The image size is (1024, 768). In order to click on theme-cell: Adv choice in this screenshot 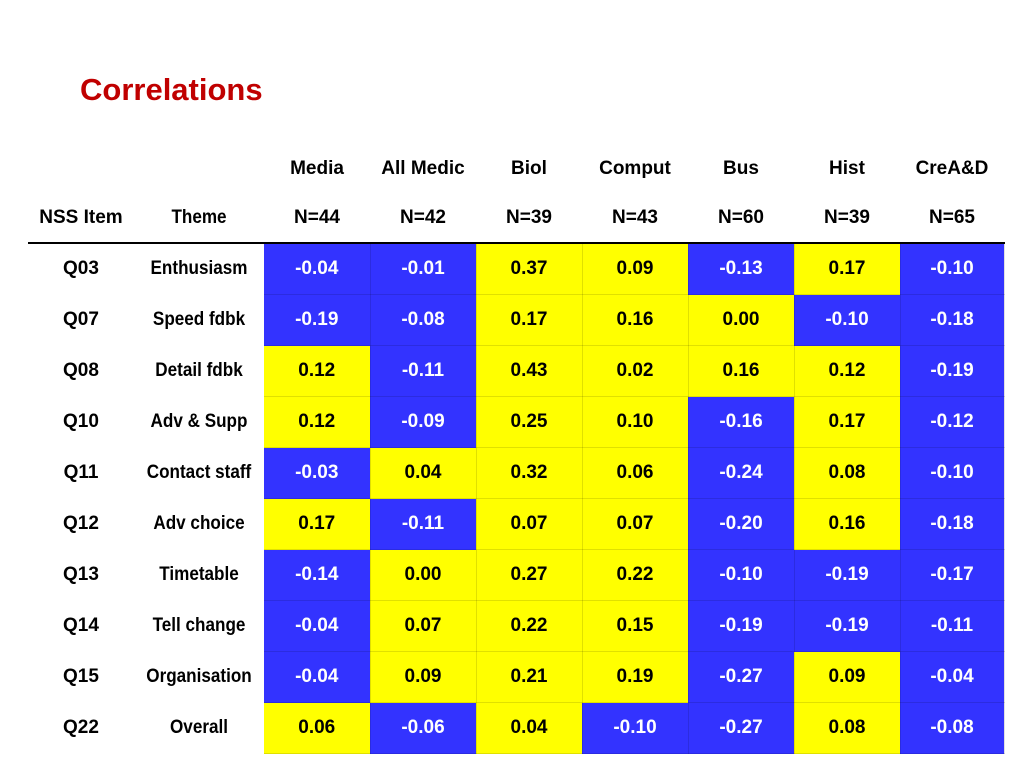, I will do `click(199, 523)`.